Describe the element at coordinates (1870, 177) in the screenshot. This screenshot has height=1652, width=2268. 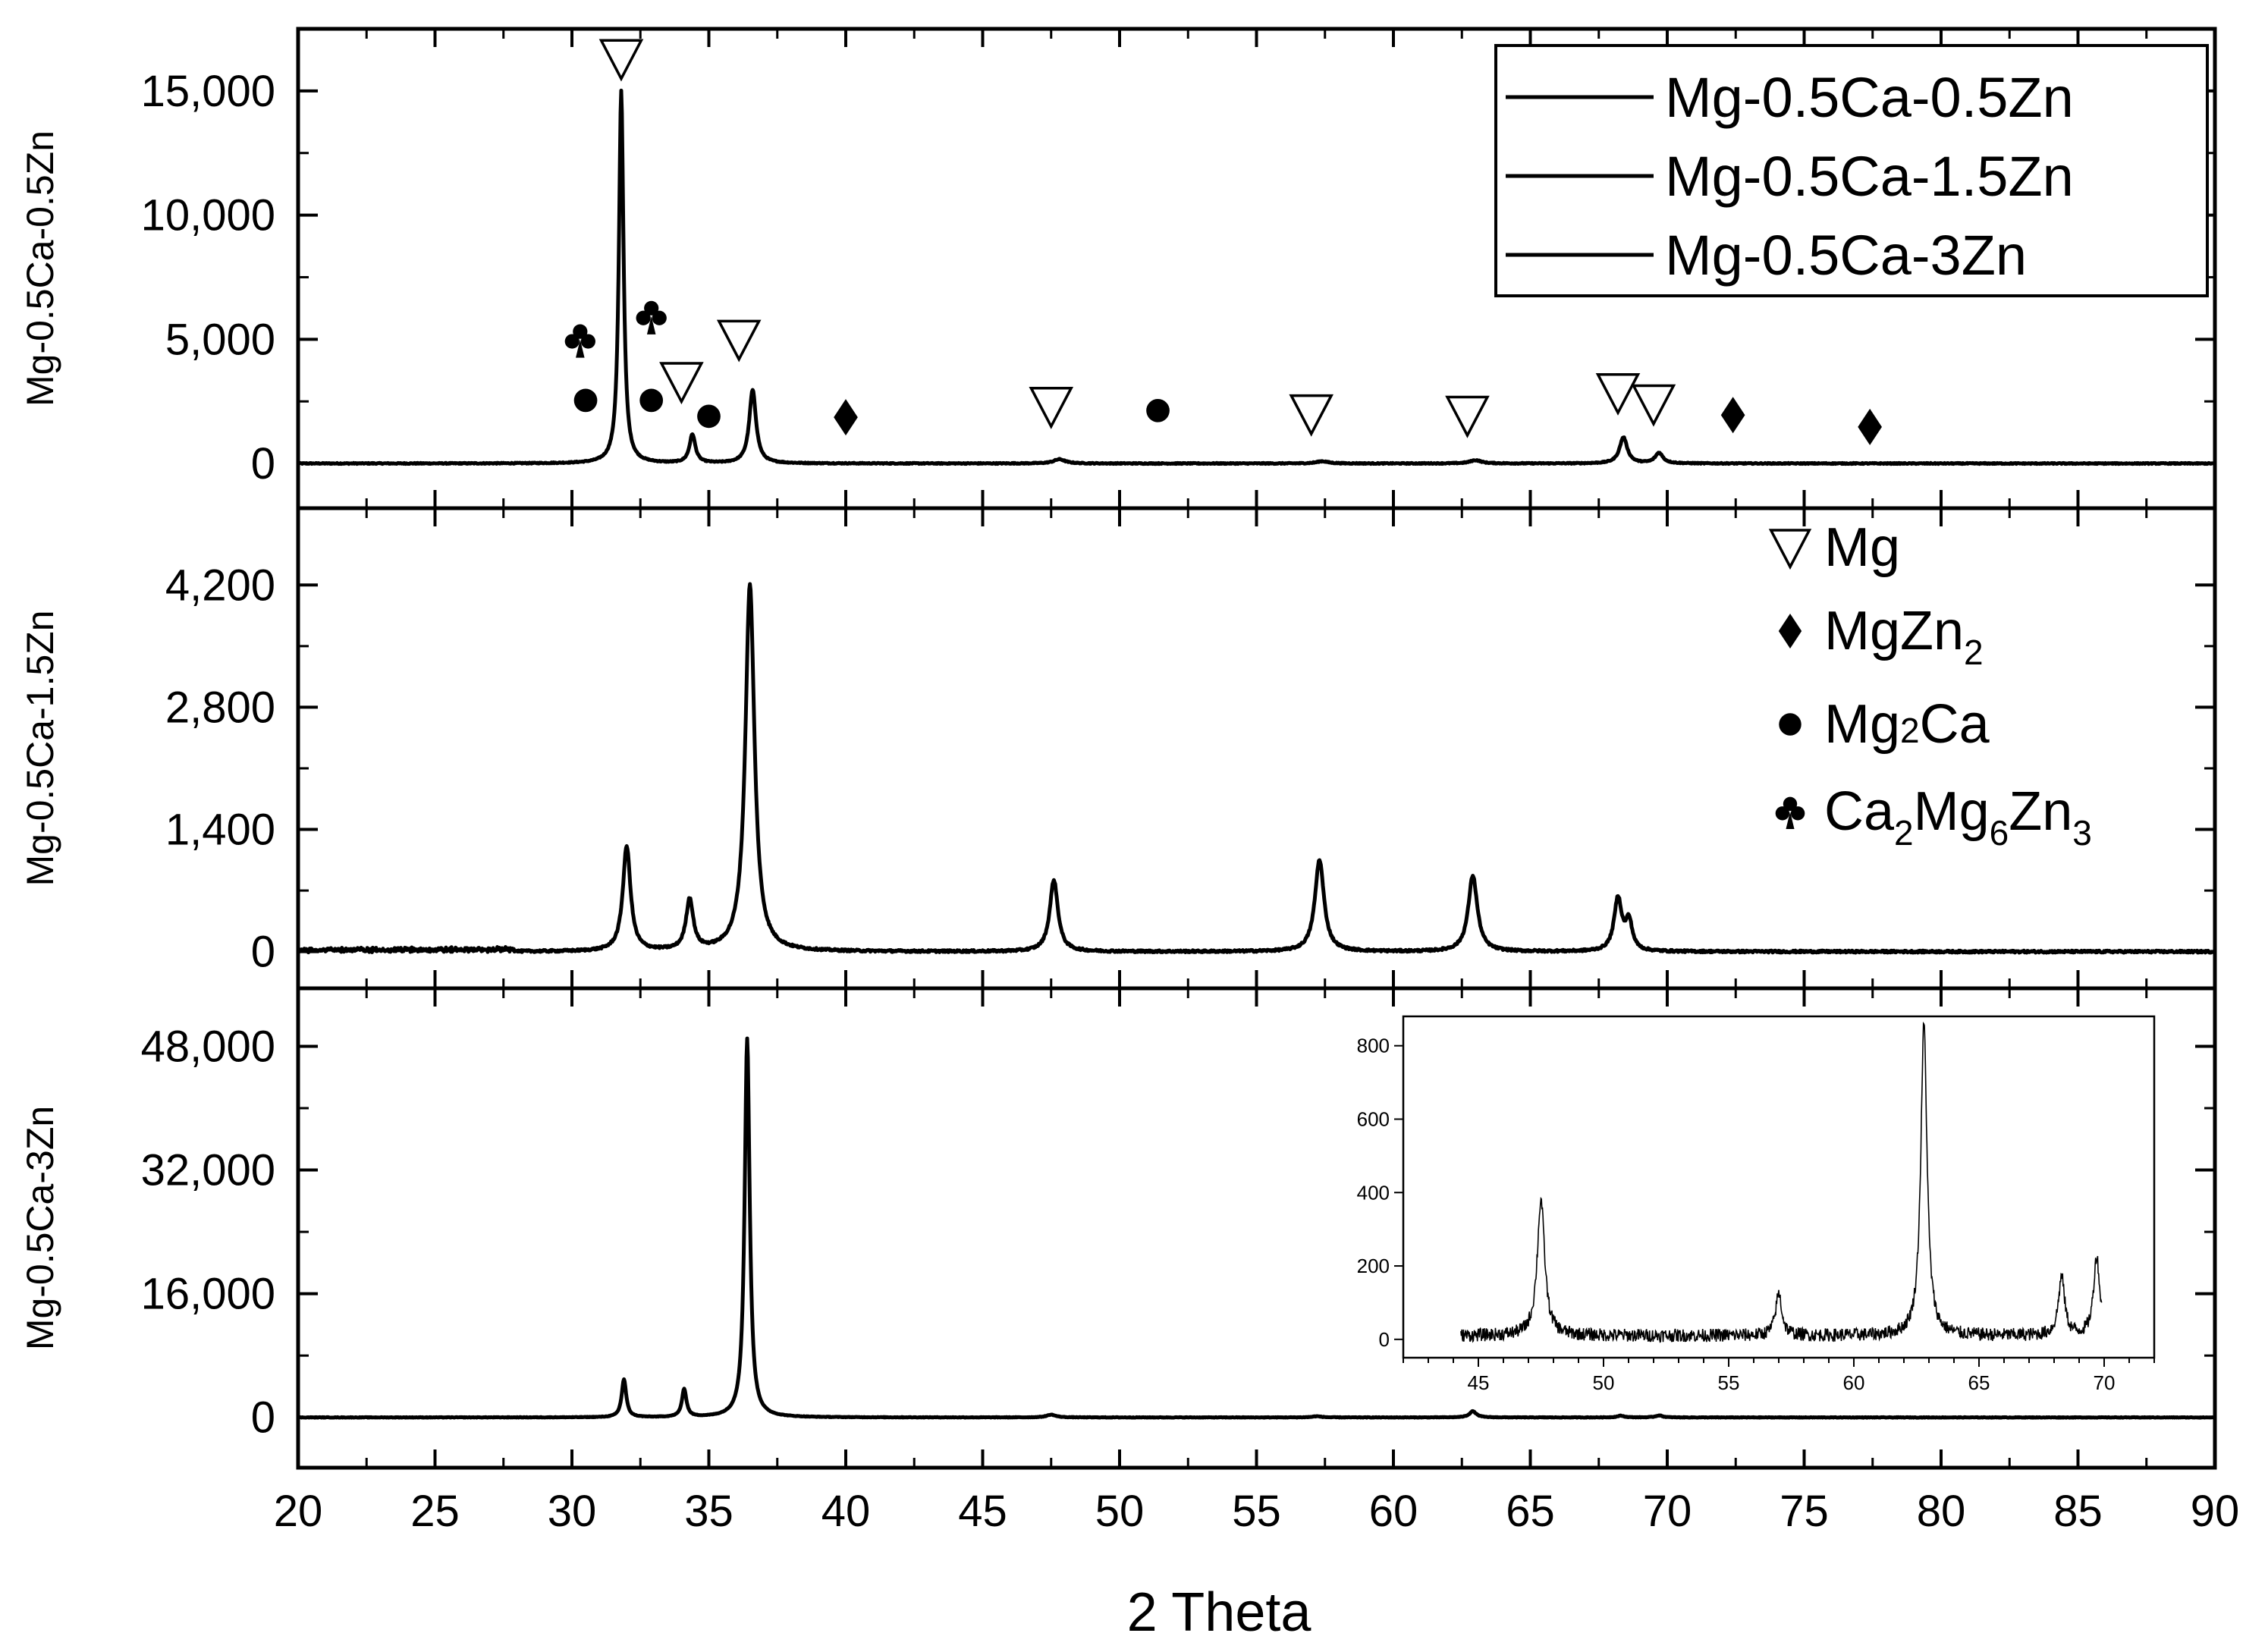
I see `legend-label: Mg-0.5Ca-1.5Zn` at that location.